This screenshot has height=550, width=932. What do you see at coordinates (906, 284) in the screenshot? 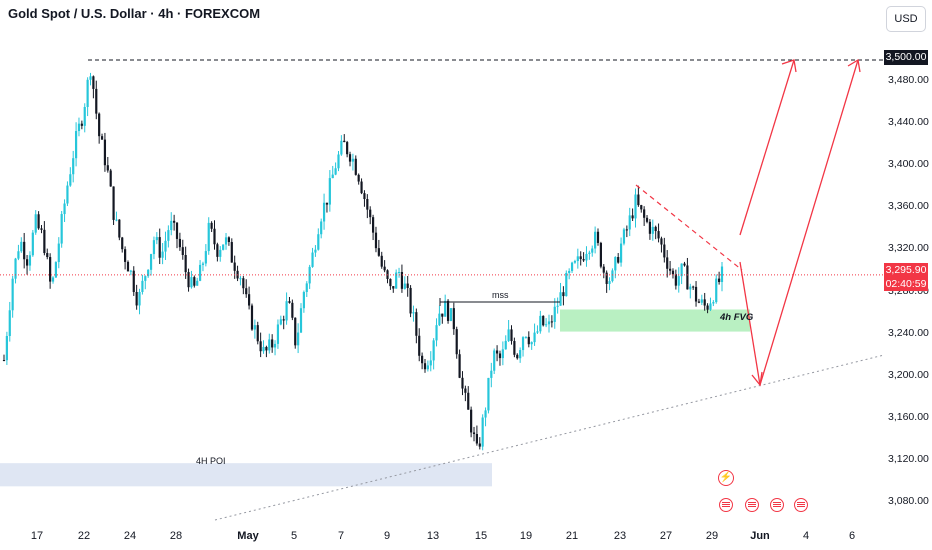
I see `countdown-label: 02:40:59` at bounding box center [906, 284].